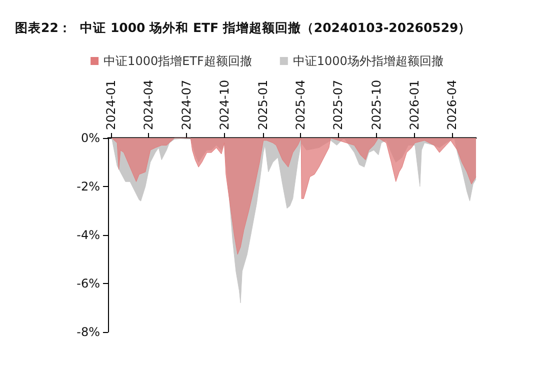 This screenshot has height=392, width=534. Describe the element at coordinates (187, 105) in the screenshot. I see `x-tick-label: 2024-07` at that location.